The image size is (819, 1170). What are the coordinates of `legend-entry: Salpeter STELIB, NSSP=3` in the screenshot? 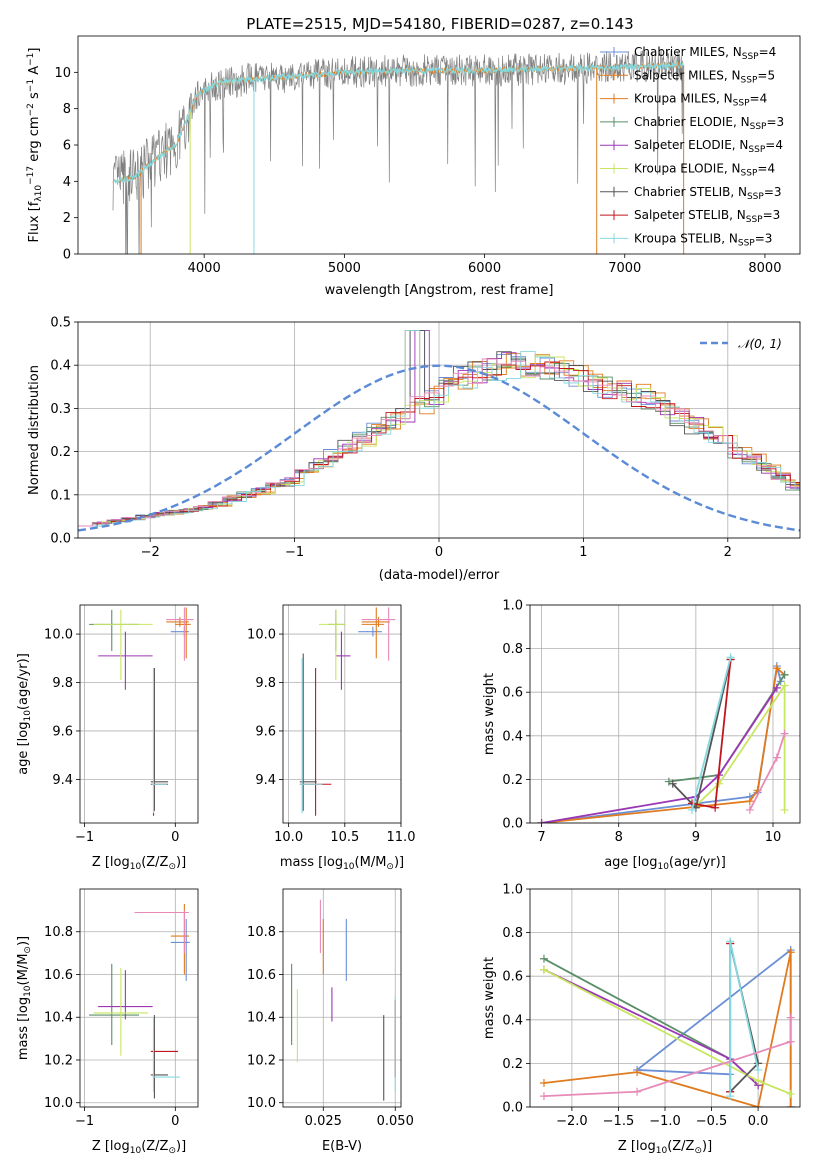 It's located at (707, 216).